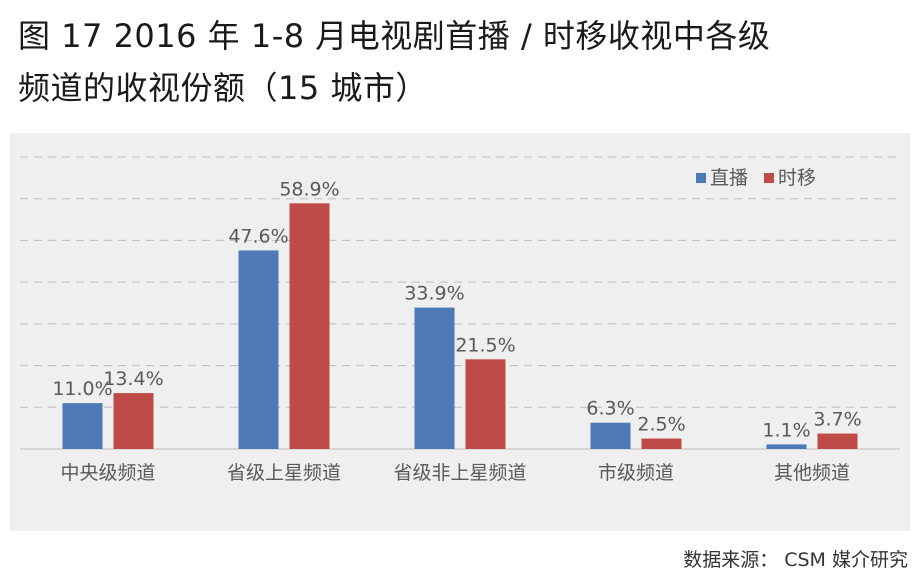 The image size is (920, 582). What do you see at coordinates (82, 389) in the screenshot?
I see `data-label: 11.0%` at bounding box center [82, 389].